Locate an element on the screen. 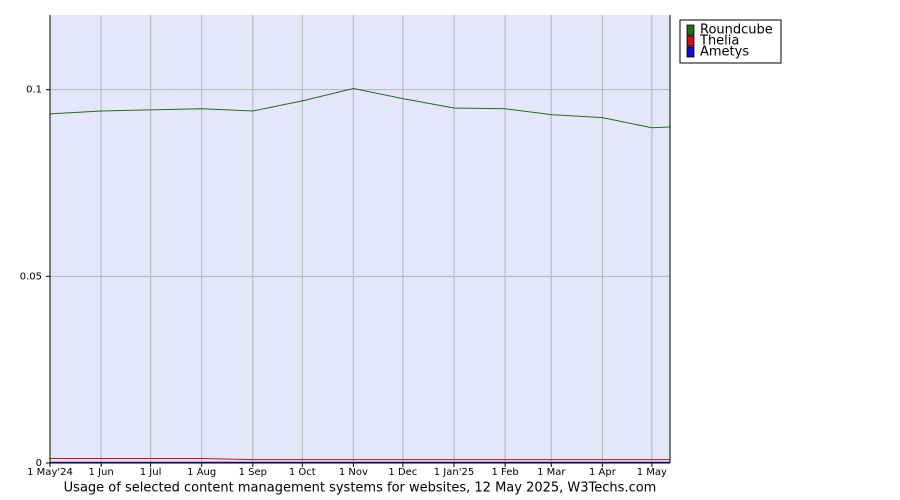 This screenshot has height=500, width=900. legend-label: Thelia is located at coordinates (719, 41).